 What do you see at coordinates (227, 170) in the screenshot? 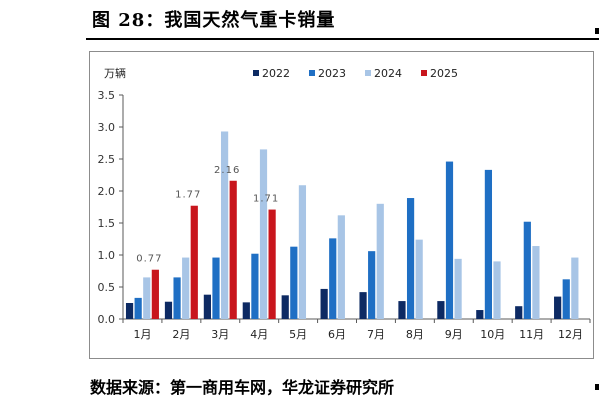
I see `data-label: 2.16` at bounding box center [227, 170].